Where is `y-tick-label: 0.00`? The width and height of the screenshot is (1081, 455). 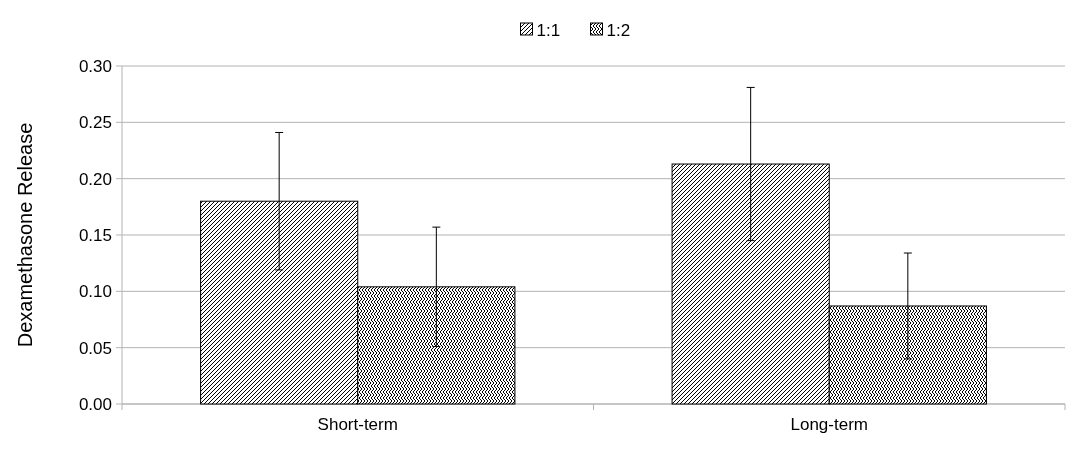 y-tick-label: 0.00 is located at coordinates (95, 404).